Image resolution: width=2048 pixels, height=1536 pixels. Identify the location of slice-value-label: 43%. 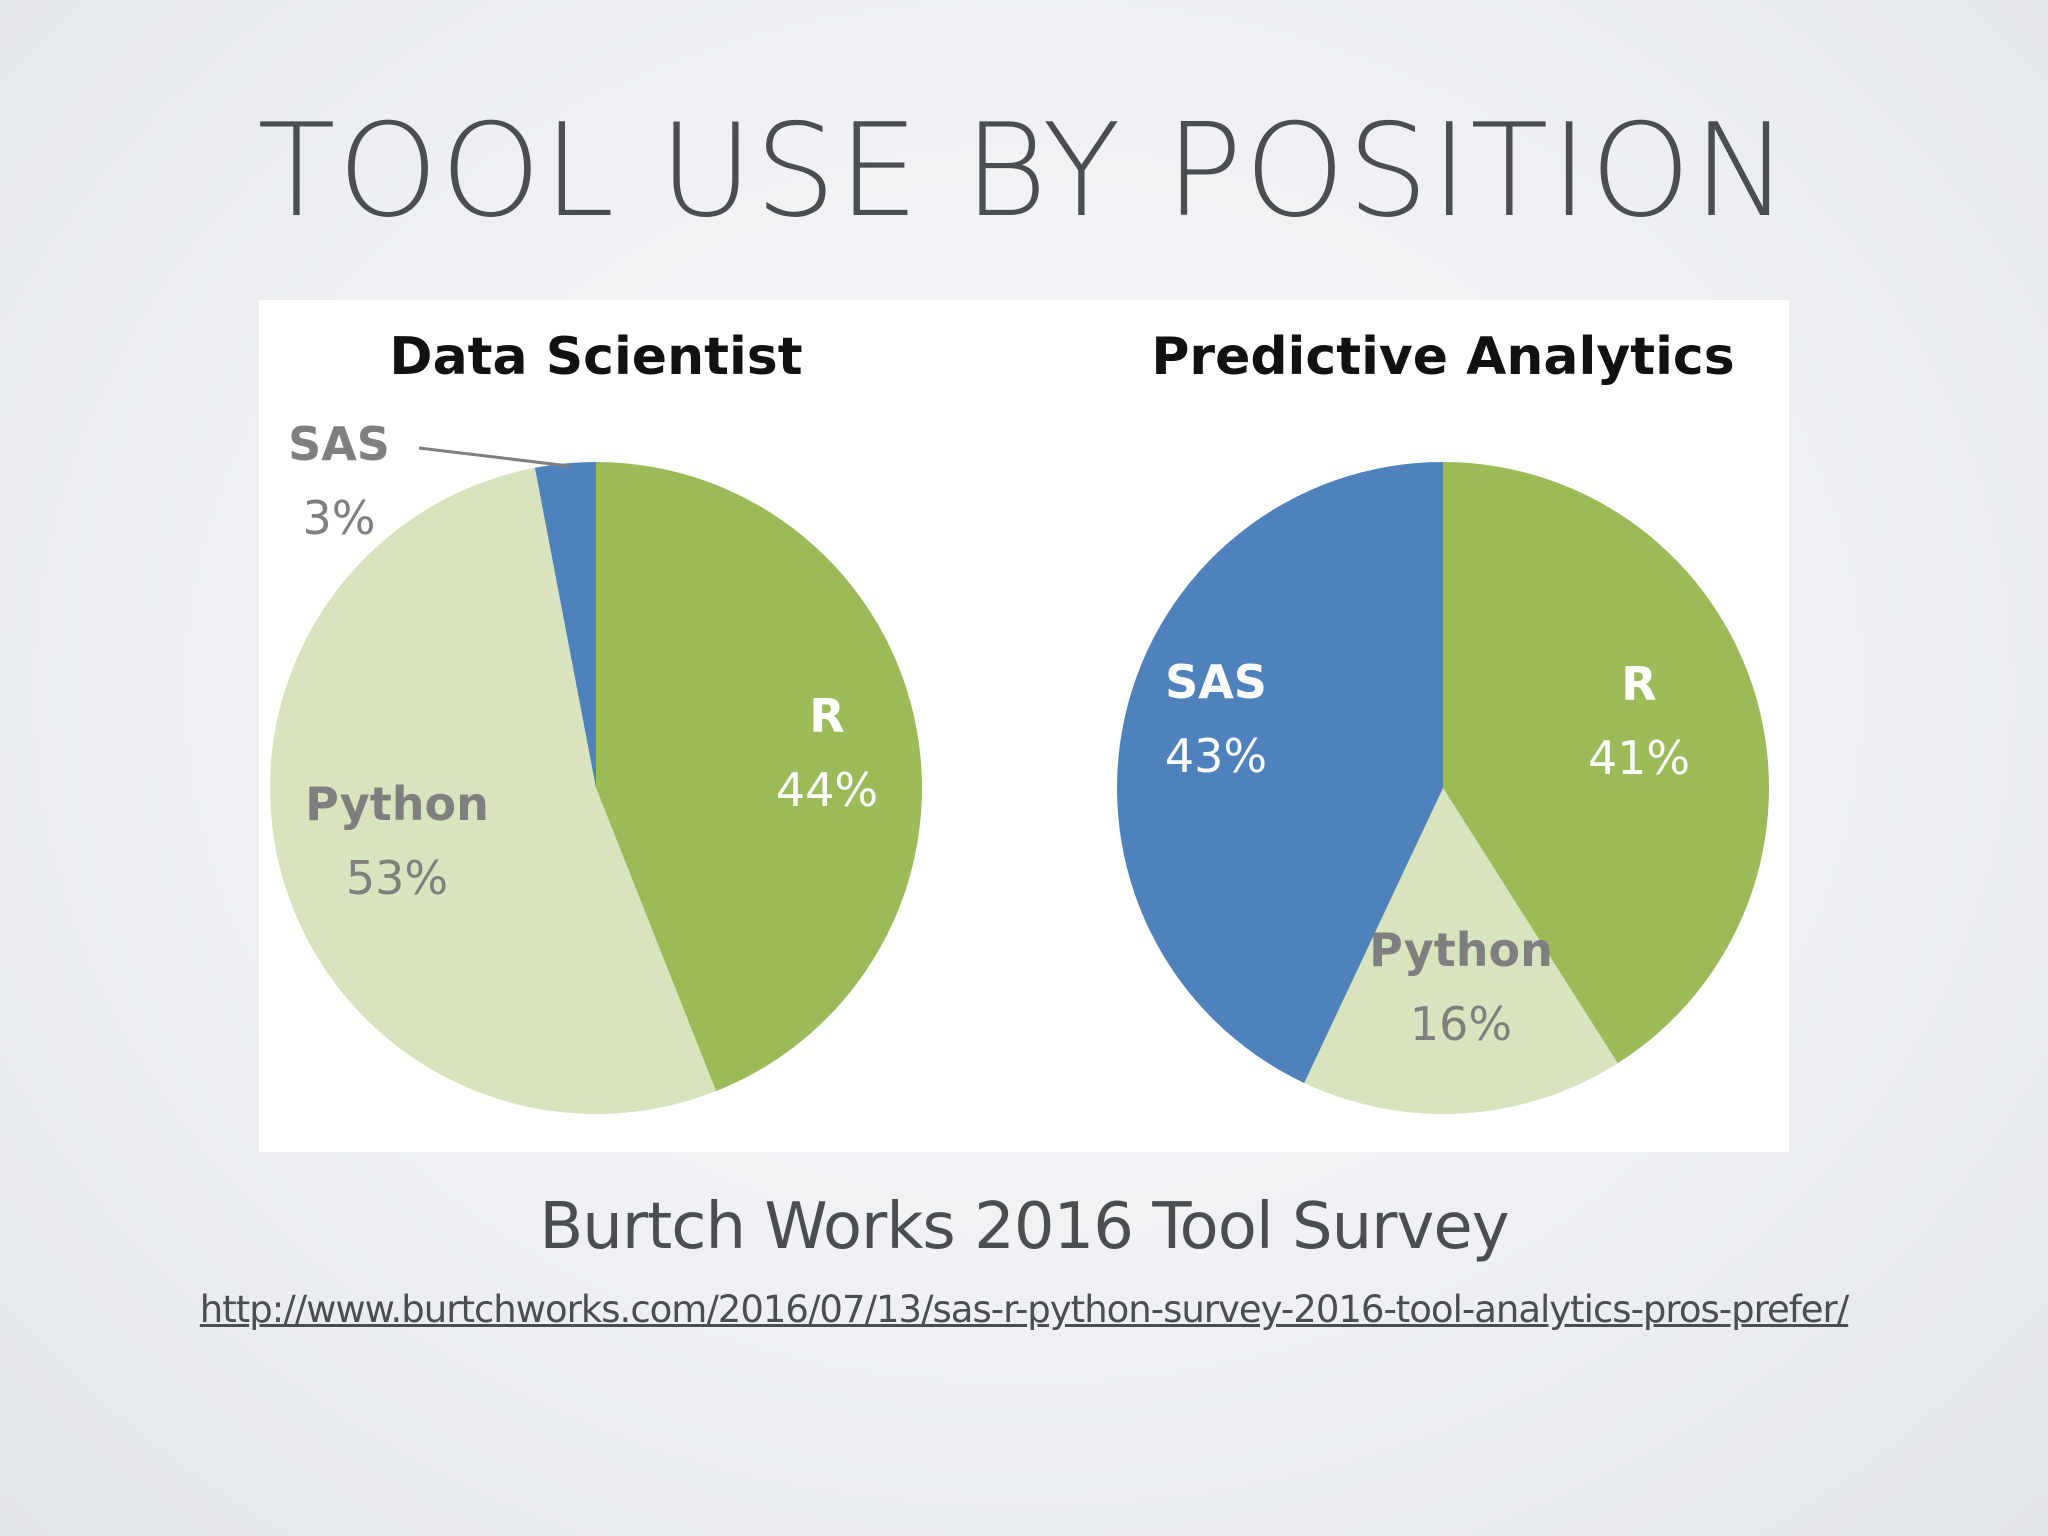
(1216, 756).